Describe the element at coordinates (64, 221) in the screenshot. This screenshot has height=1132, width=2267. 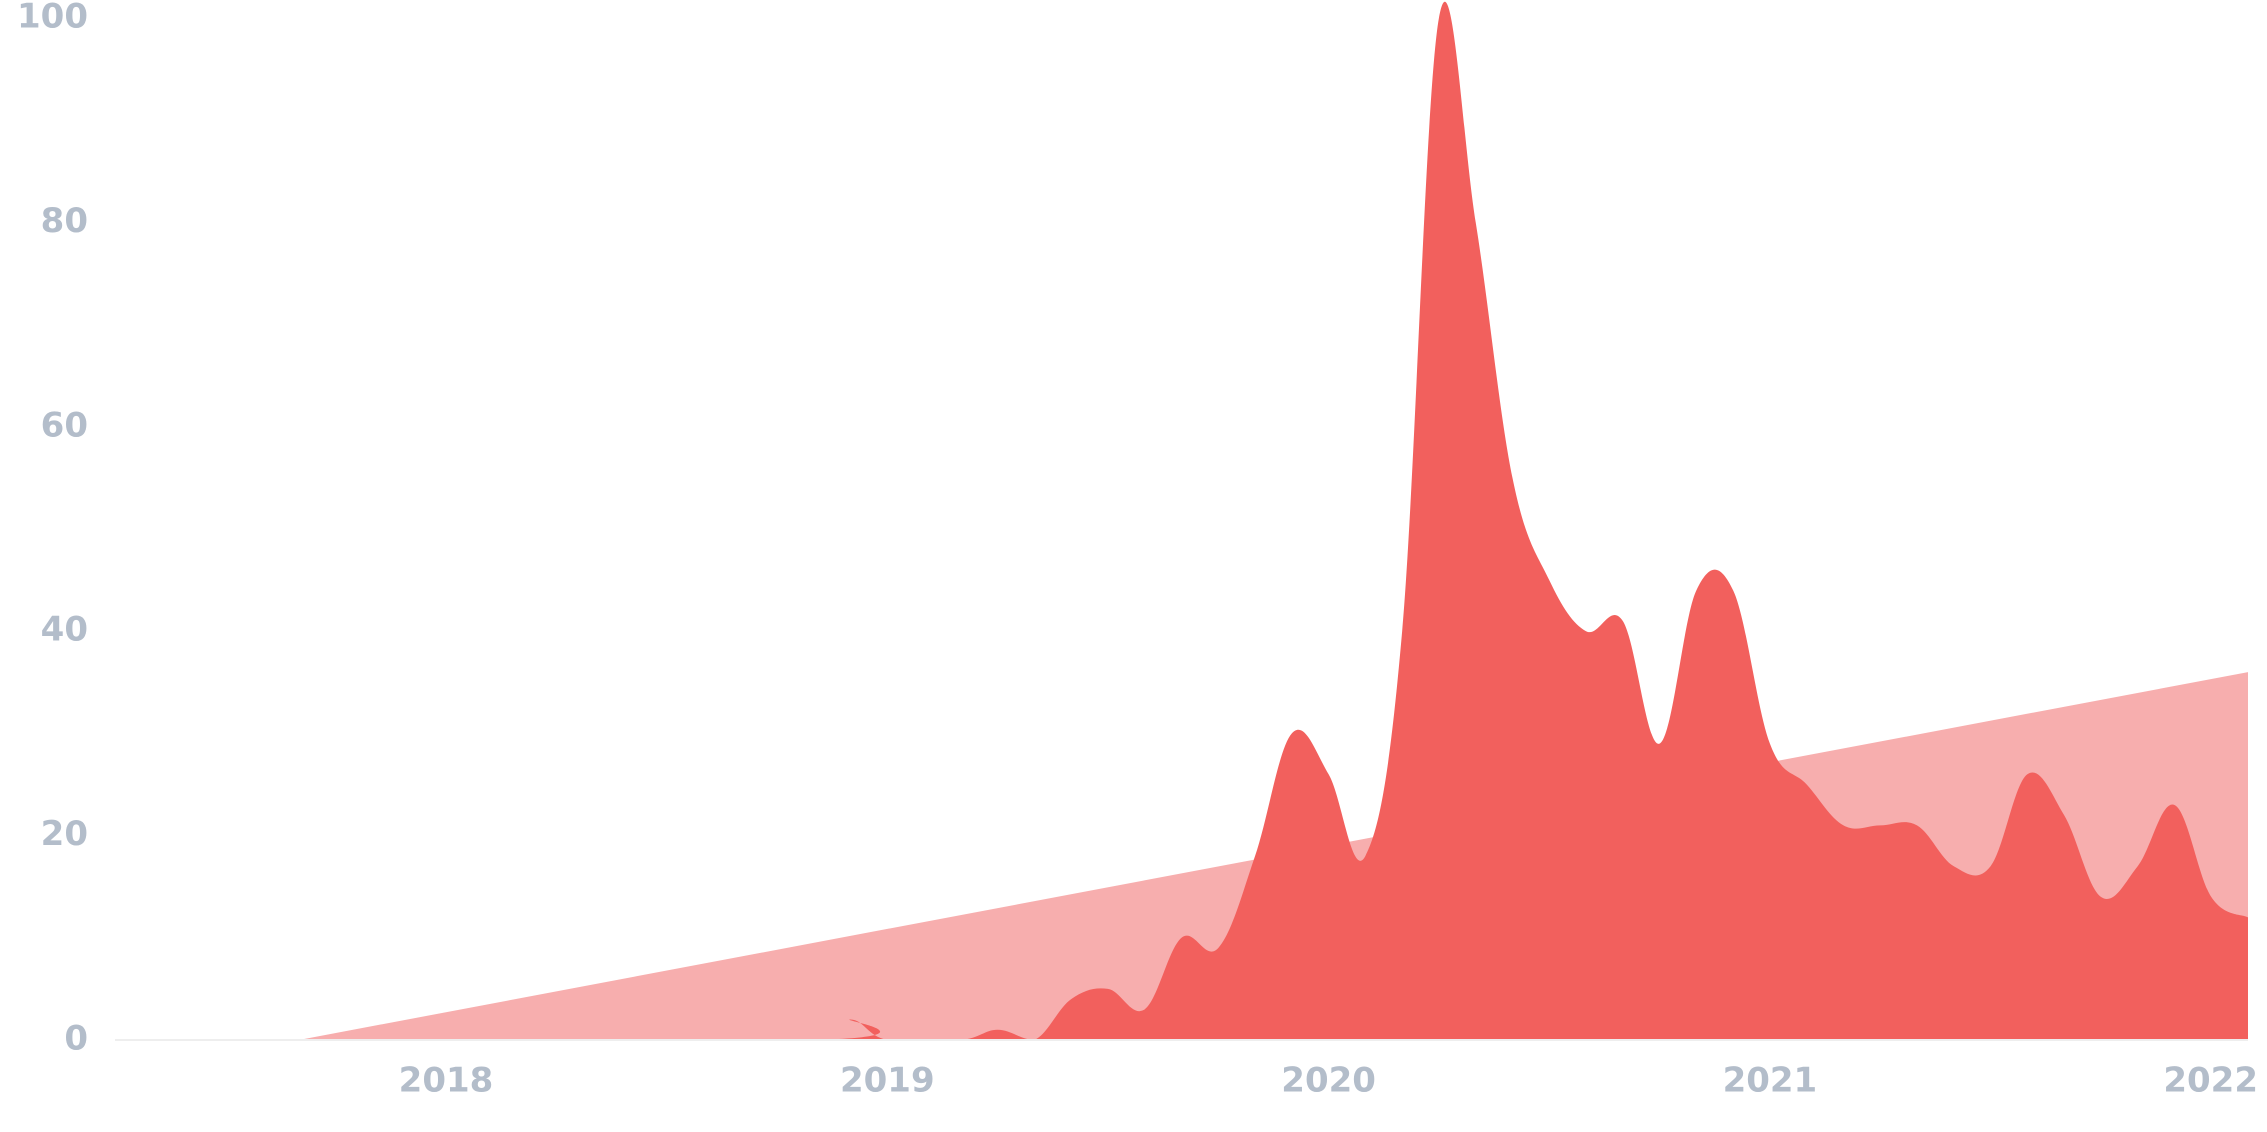
I see `y-tick-label: 80` at that location.